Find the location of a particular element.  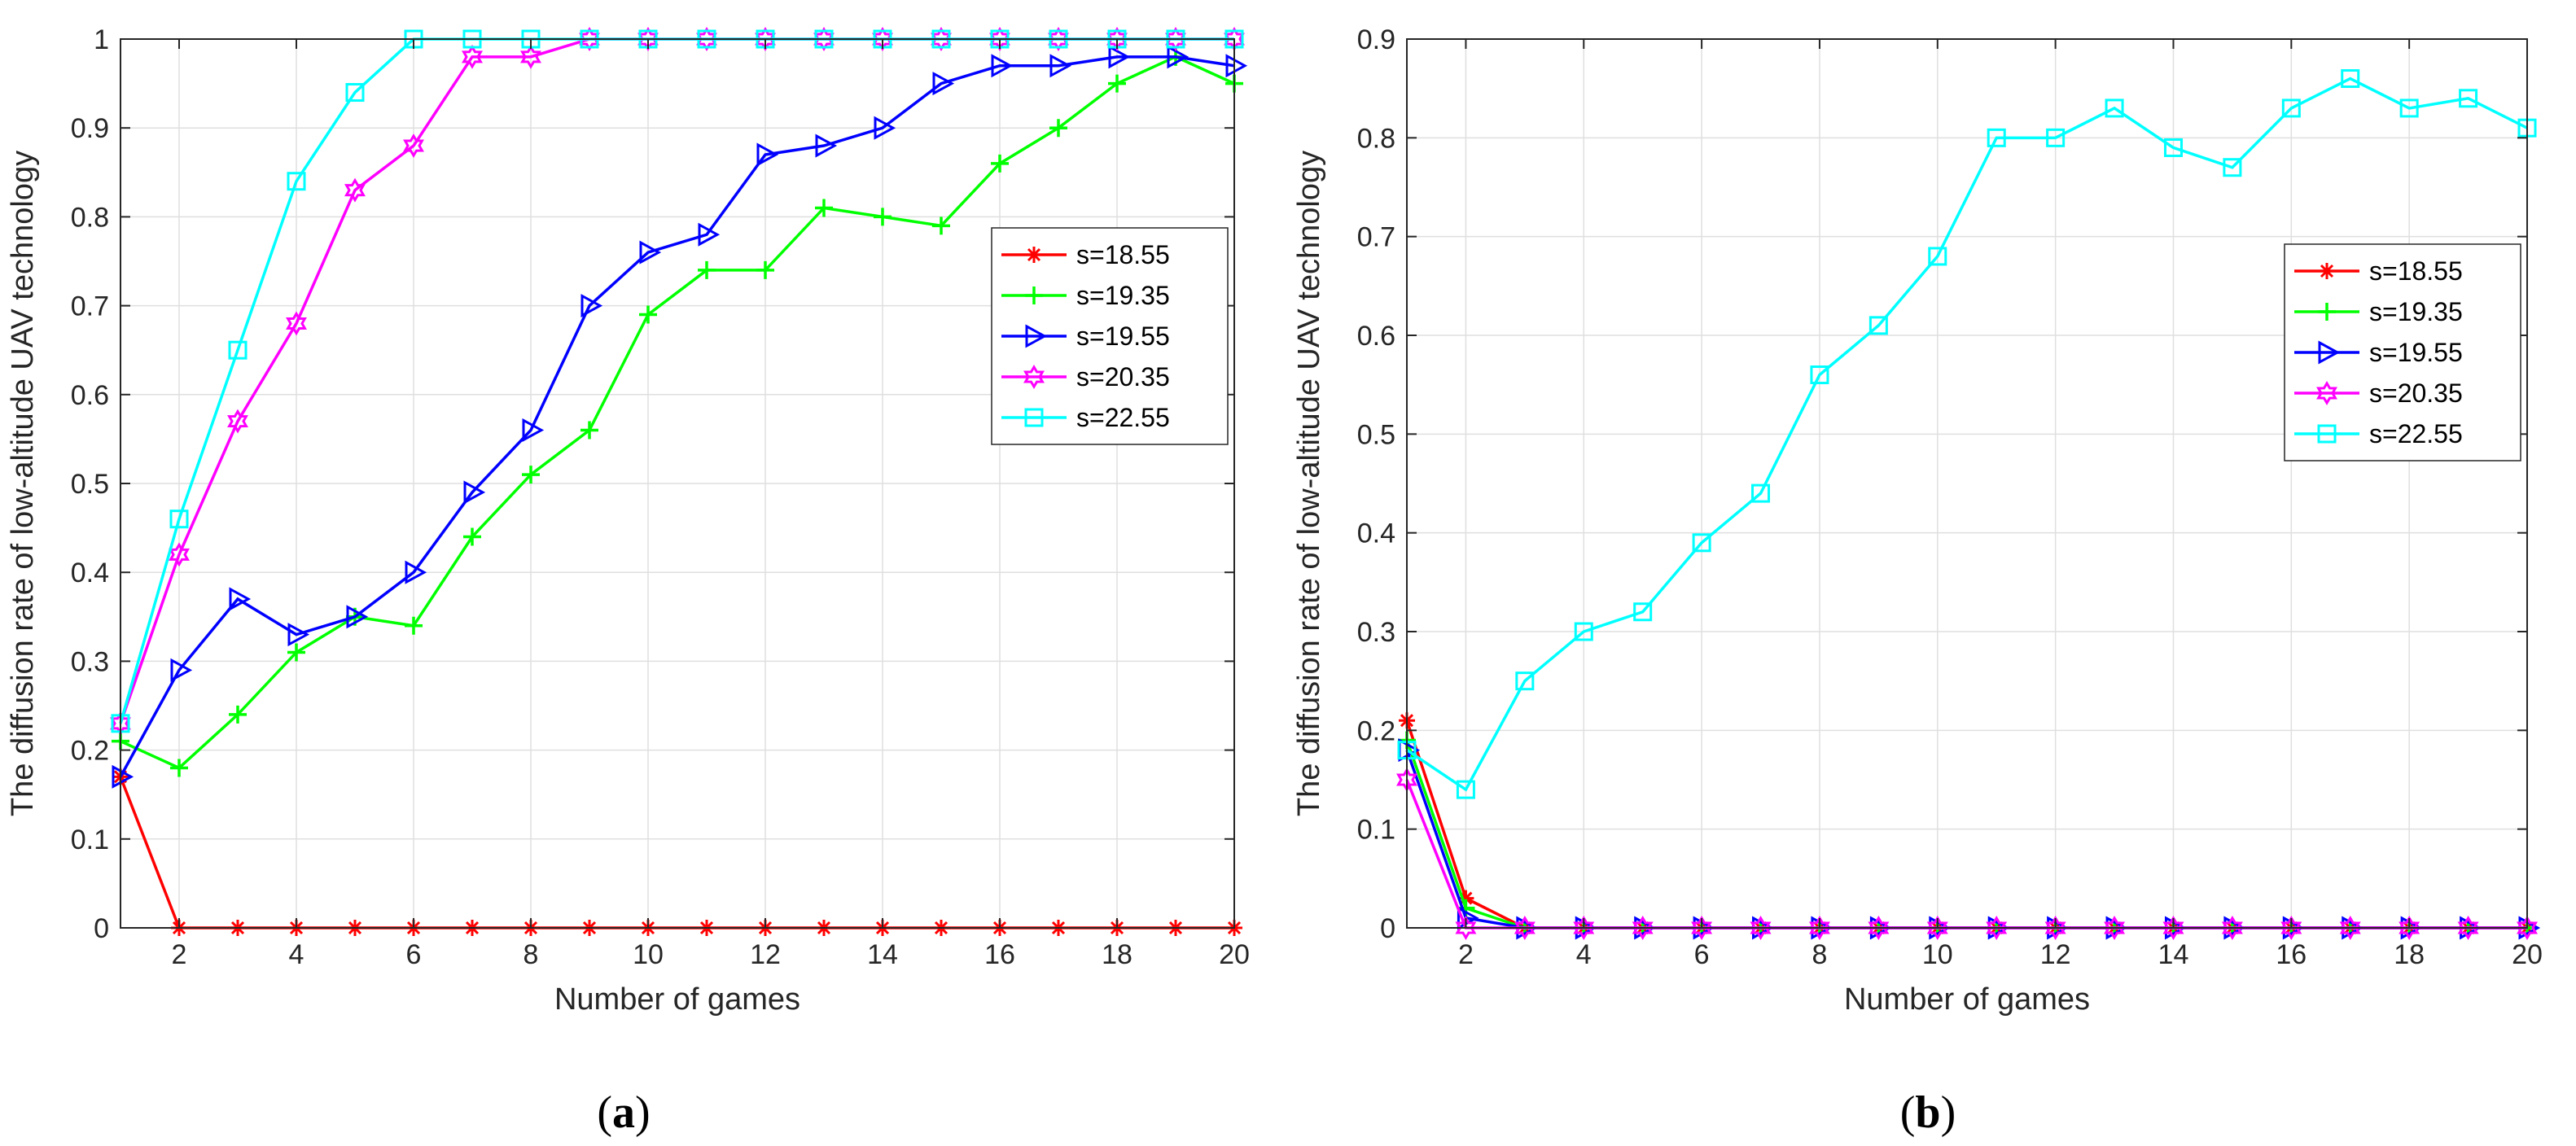

y-tick-label: 0.4 is located at coordinates (90, 573).